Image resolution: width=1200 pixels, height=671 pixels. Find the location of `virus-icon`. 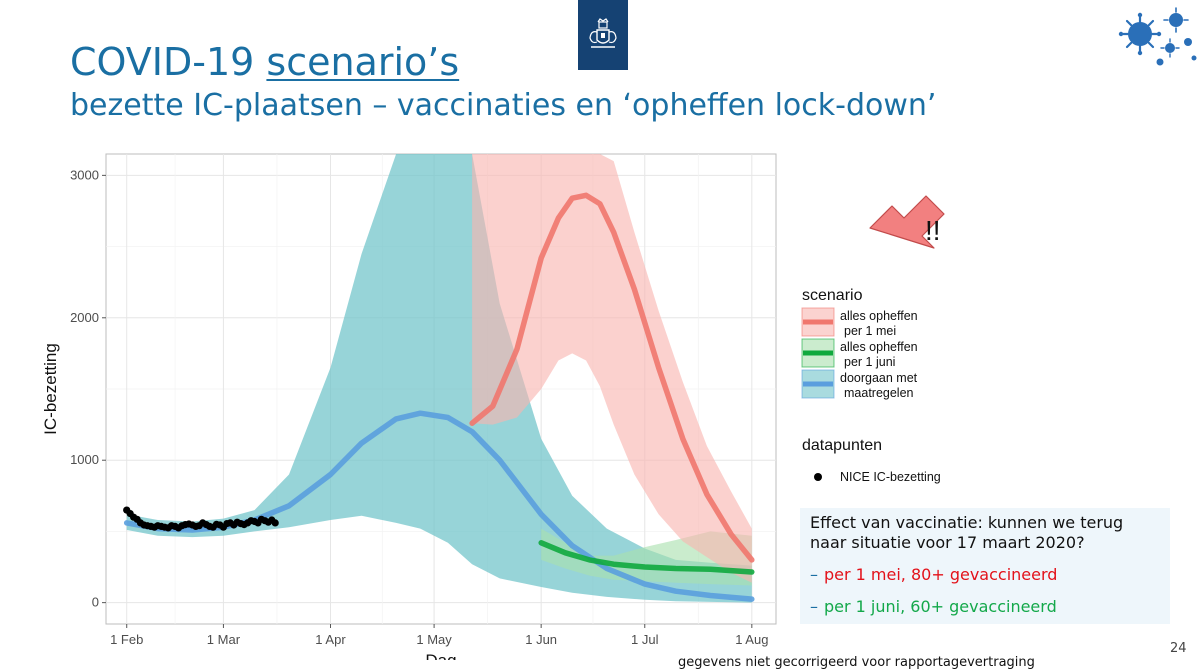

virus-icon is located at coordinates (1157, 36).